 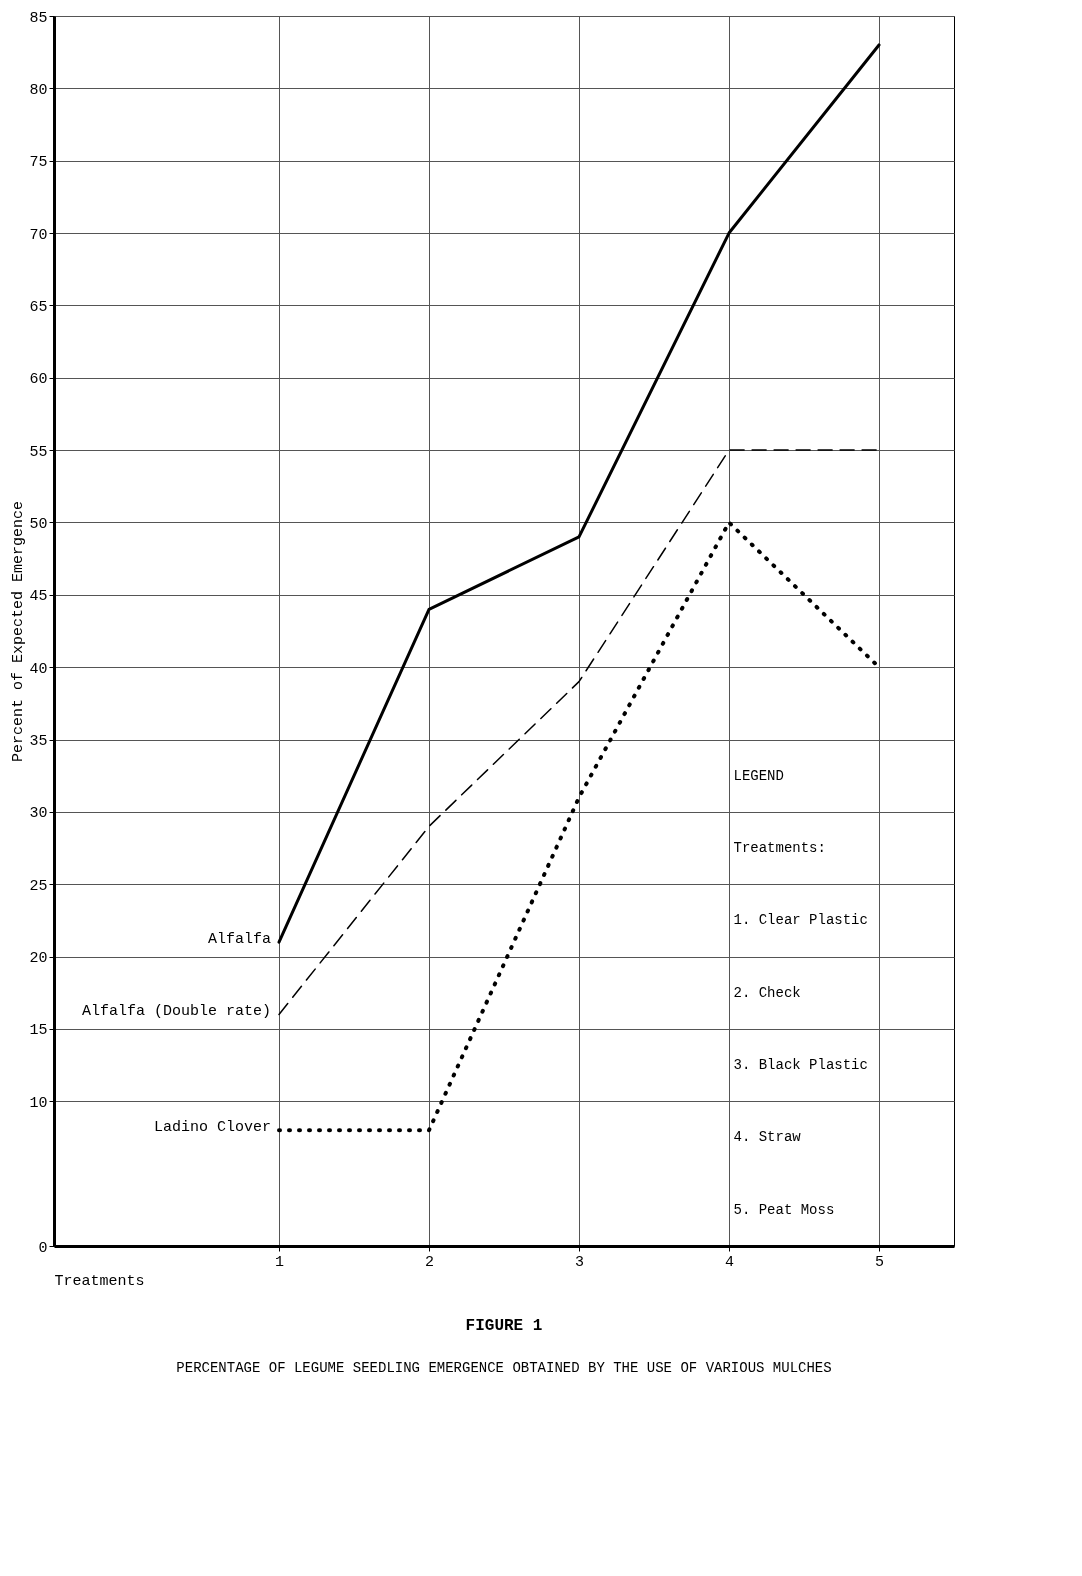 What do you see at coordinates (38, 669) in the screenshot?
I see `y-tick-label: 40` at bounding box center [38, 669].